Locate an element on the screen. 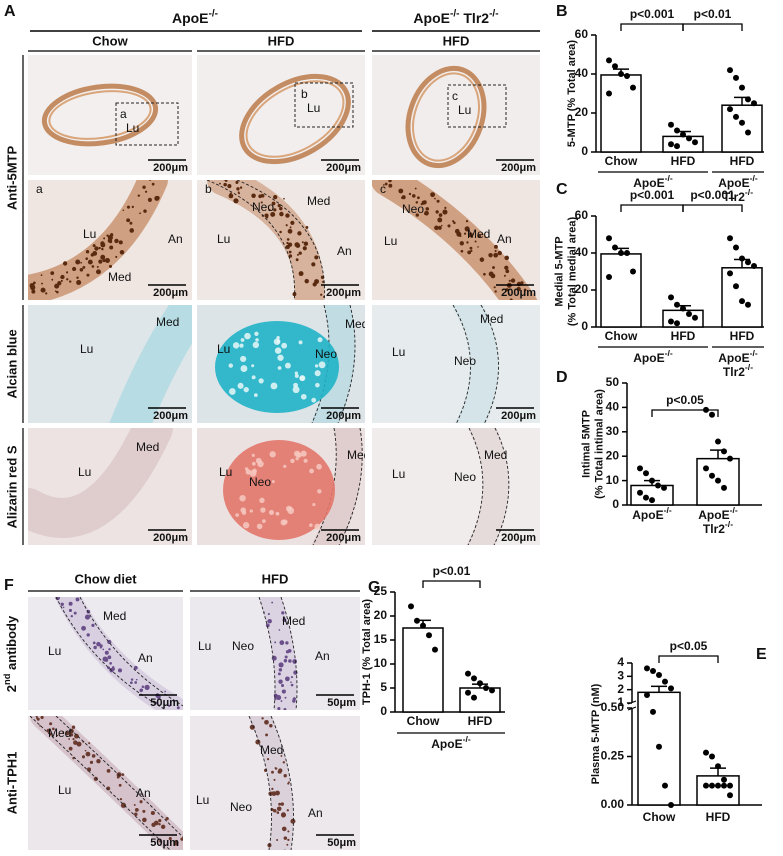 This screenshot has height=856, width=783. significance-label: p<0.01 is located at coordinates (452, 571).